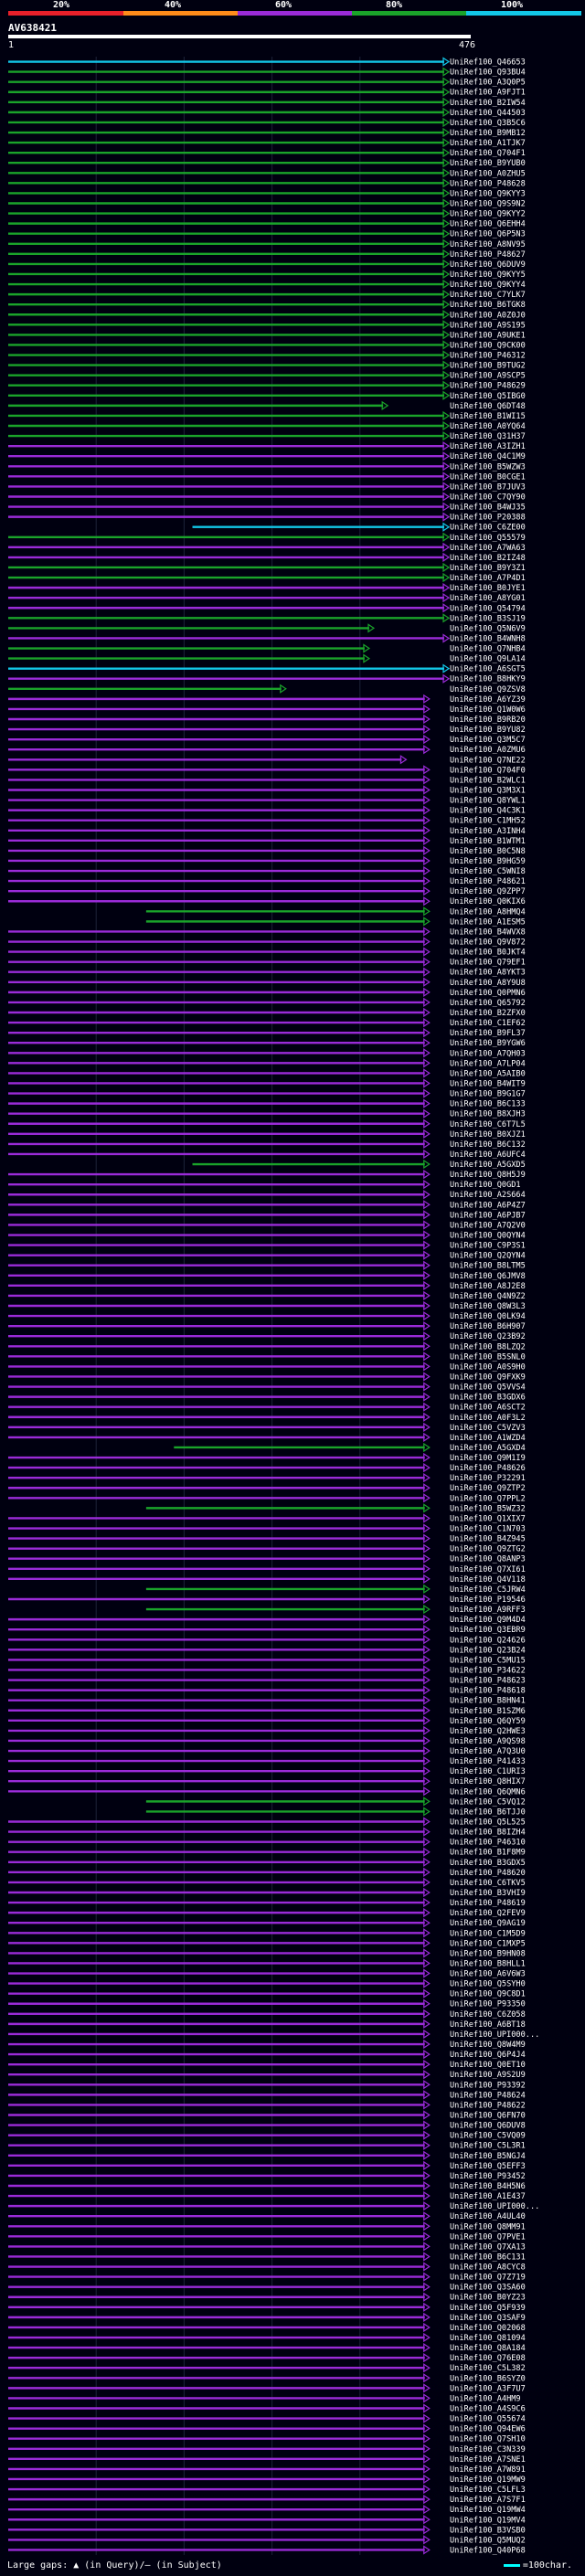 This screenshot has width=585, height=2576. I want to click on hit-label: UniRef100_B6C132, so click(488, 1145).